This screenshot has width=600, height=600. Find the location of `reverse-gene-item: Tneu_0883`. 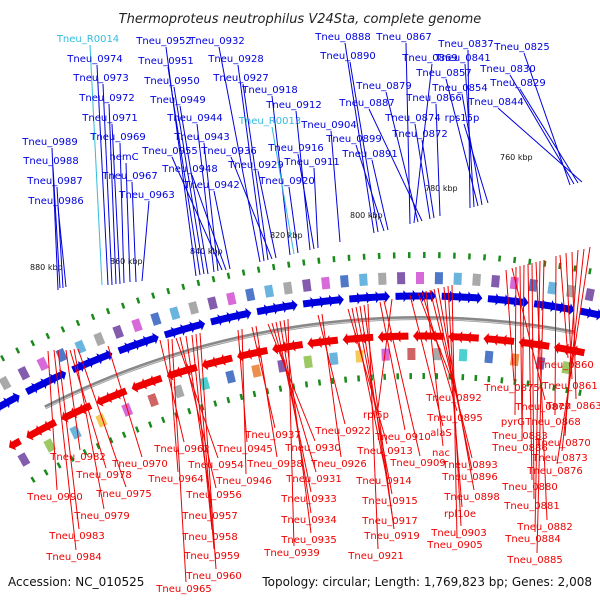

reverse-gene-item: Tneu_0883 is located at coordinates (519, 353).